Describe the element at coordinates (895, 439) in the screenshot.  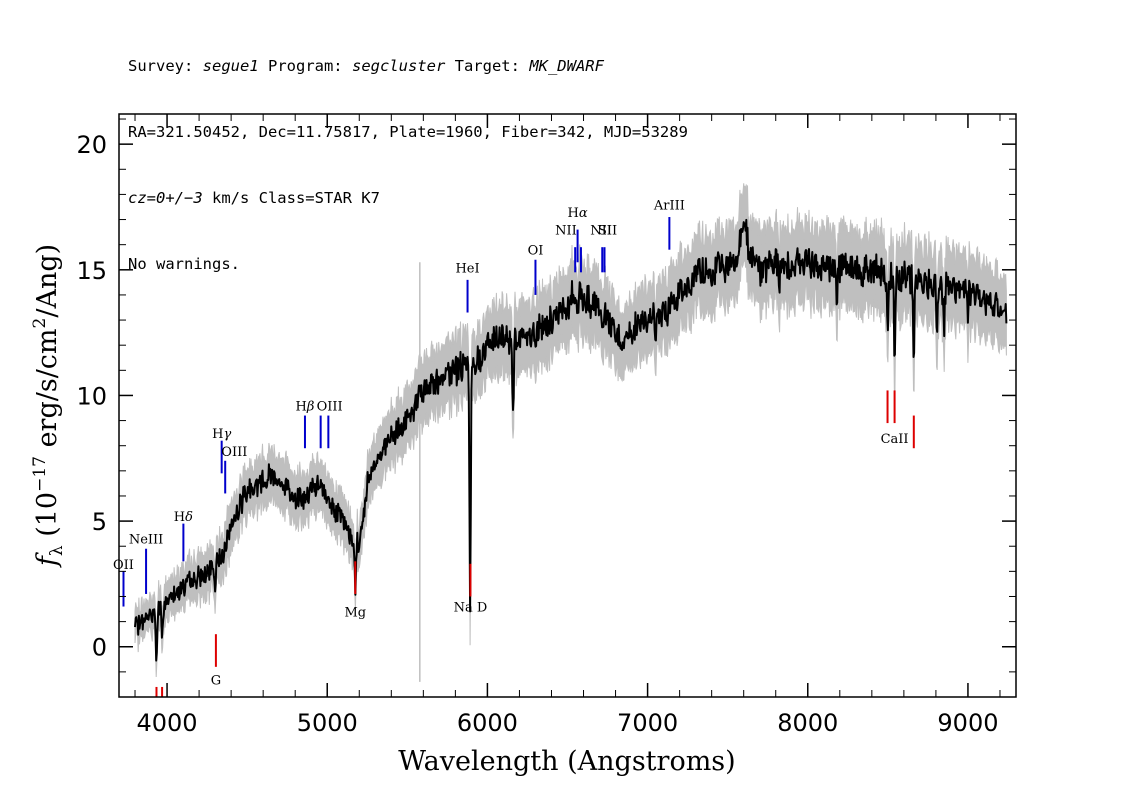
I see `absorption-line-label: CaII` at that location.